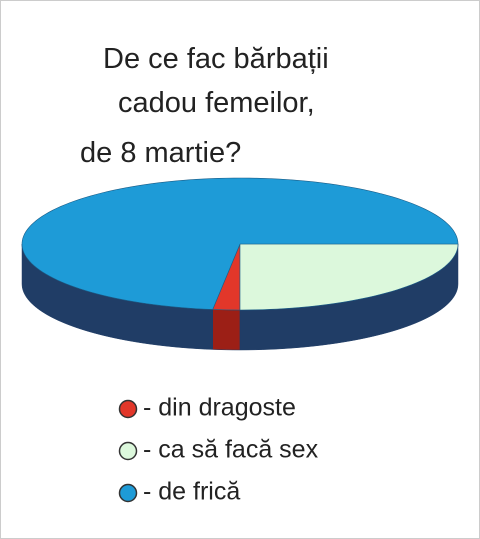 Image resolution: width=480 pixels, height=539 pixels. I want to click on slice-side, so click(226, 330).